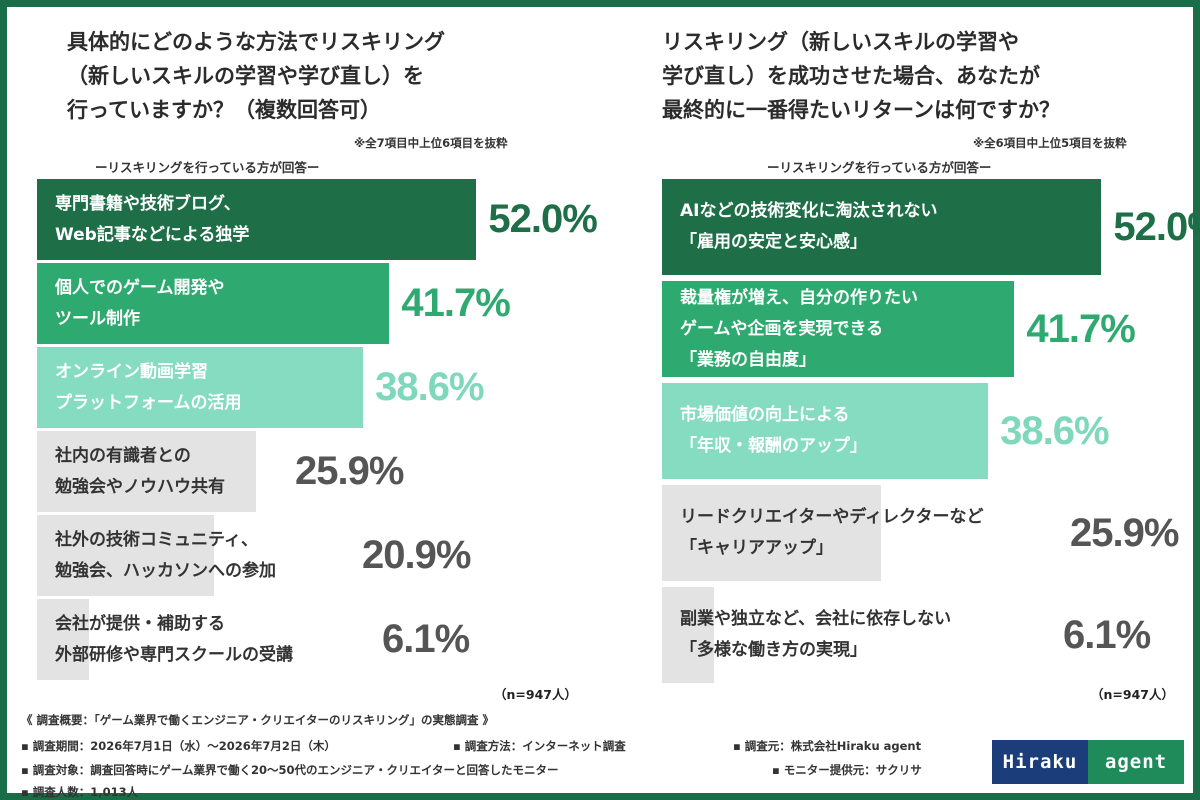  What do you see at coordinates (1040, 762) in the screenshot?
I see `logo-hiraku: Hiraku` at bounding box center [1040, 762].